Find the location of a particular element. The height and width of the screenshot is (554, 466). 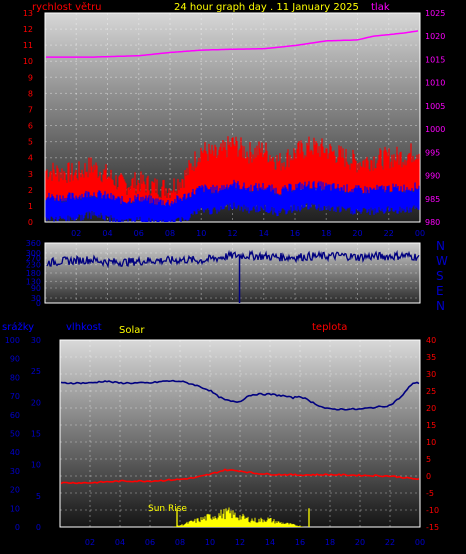

direction-grid is located at coordinates (232, 273).